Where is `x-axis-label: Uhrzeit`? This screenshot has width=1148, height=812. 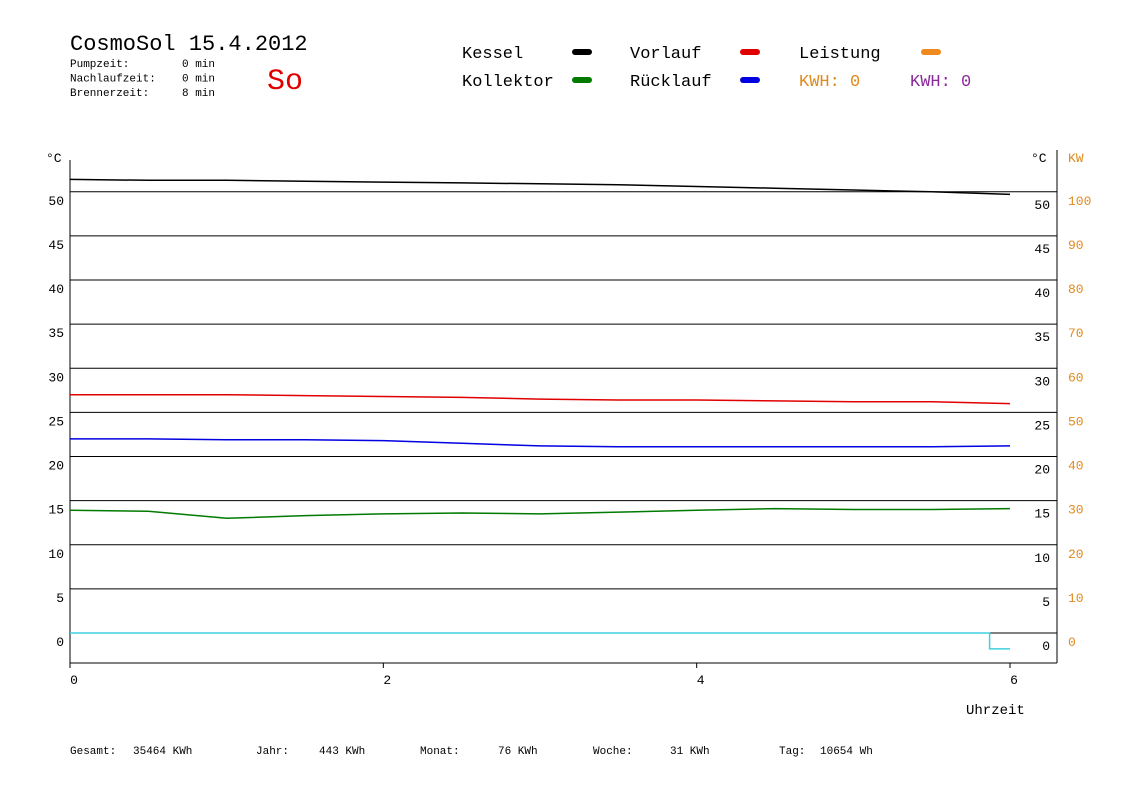 x-axis-label: Uhrzeit is located at coordinates (995, 711).